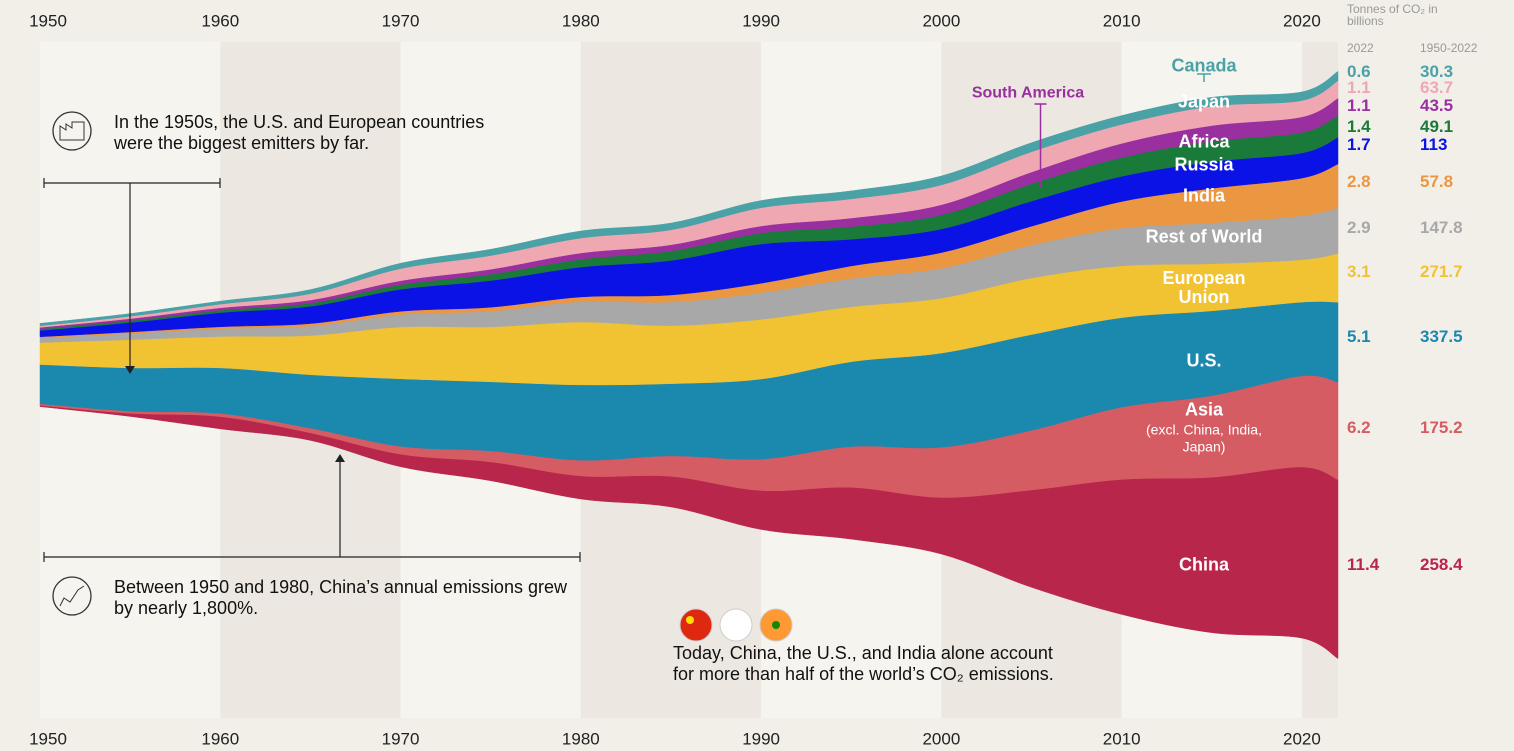 This screenshot has height=751, width=1514. I want to click on series-label: Canada, so click(1204, 65).